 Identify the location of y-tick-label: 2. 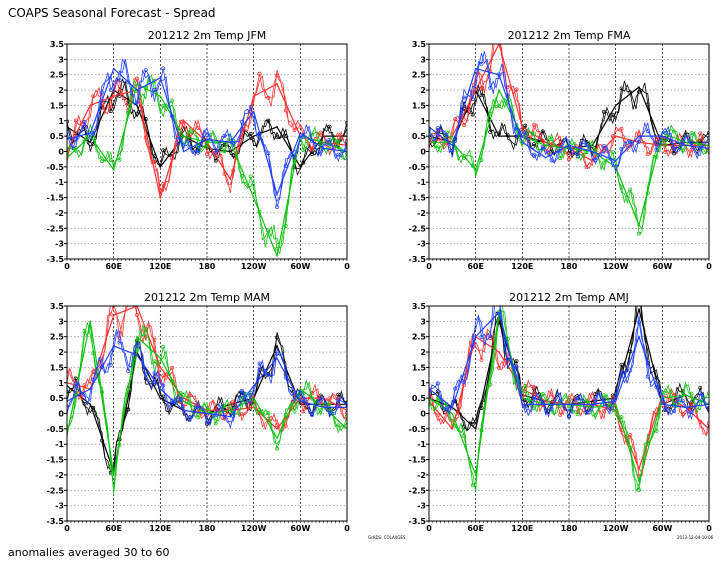
(423, 90).